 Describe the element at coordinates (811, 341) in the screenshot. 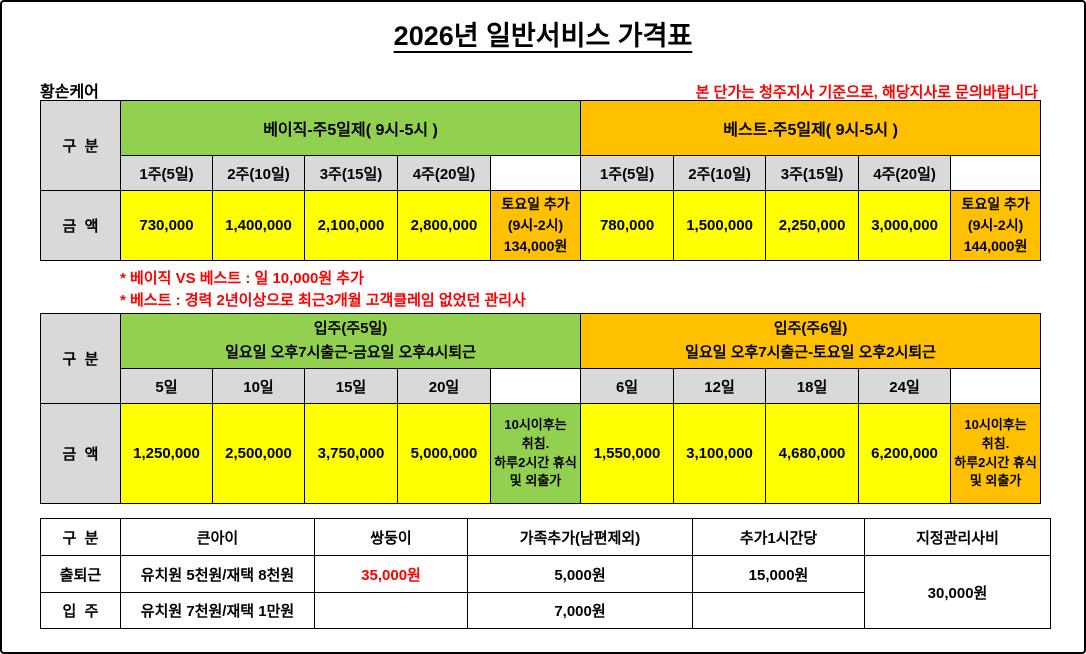

I see `table2-week6-header: 입주(주6일) 일요일 오후7시출근-토요일 오후2시퇴근` at that location.